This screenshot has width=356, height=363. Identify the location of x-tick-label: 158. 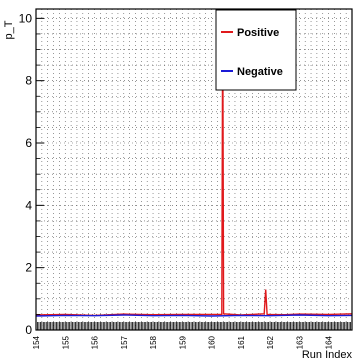
(153, 342).